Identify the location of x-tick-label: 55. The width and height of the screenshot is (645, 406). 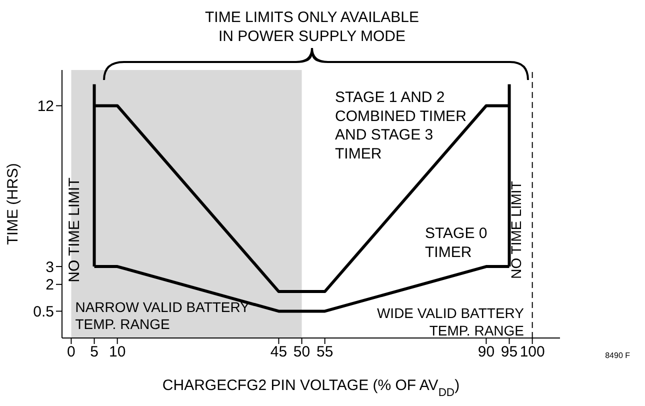
(325, 352).